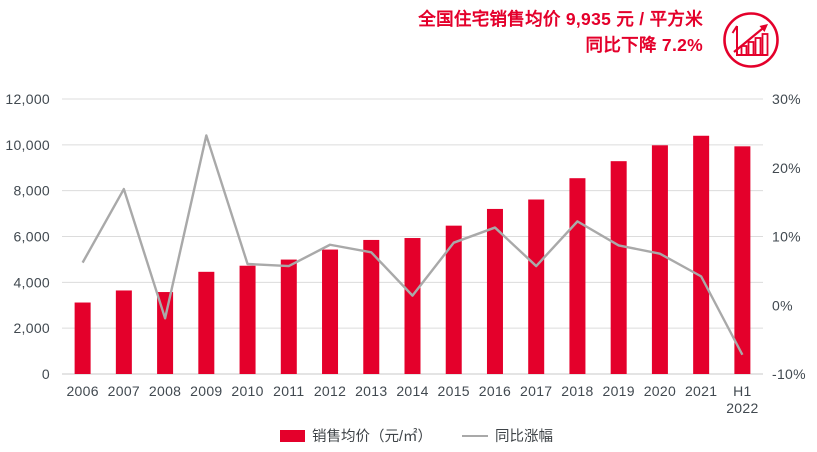 The image size is (817, 452). What do you see at coordinates (247, 391) in the screenshot?
I see `x-axis-tick: 2010` at bounding box center [247, 391].